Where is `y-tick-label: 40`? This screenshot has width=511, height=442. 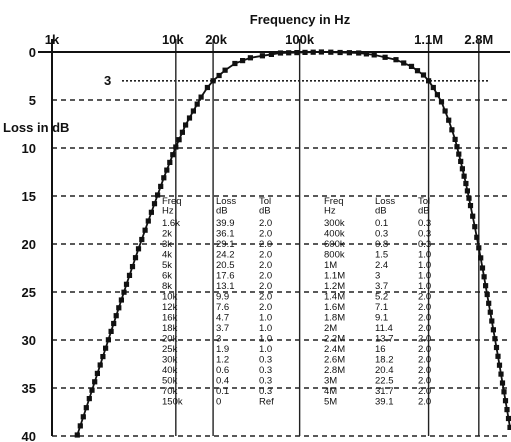
y-tick-label: 40 is located at coordinates (29, 435).